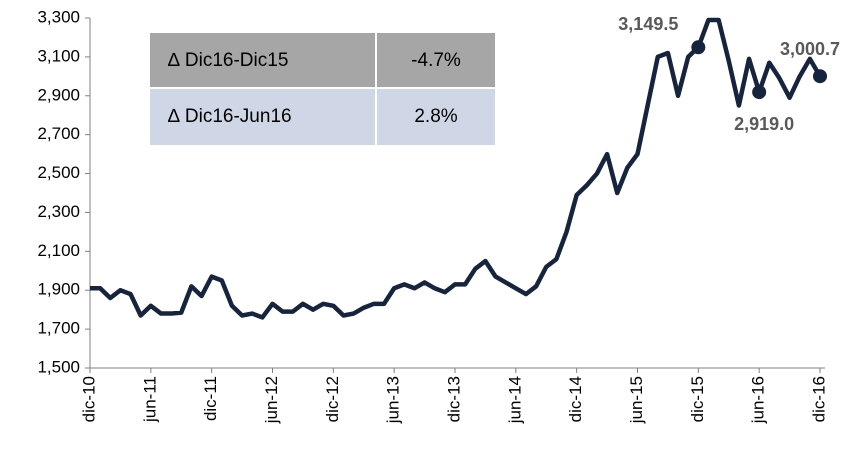 The image size is (854, 451). What do you see at coordinates (58, 211) in the screenshot?
I see `y-tick-label: 2,300` at bounding box center [58, 211].